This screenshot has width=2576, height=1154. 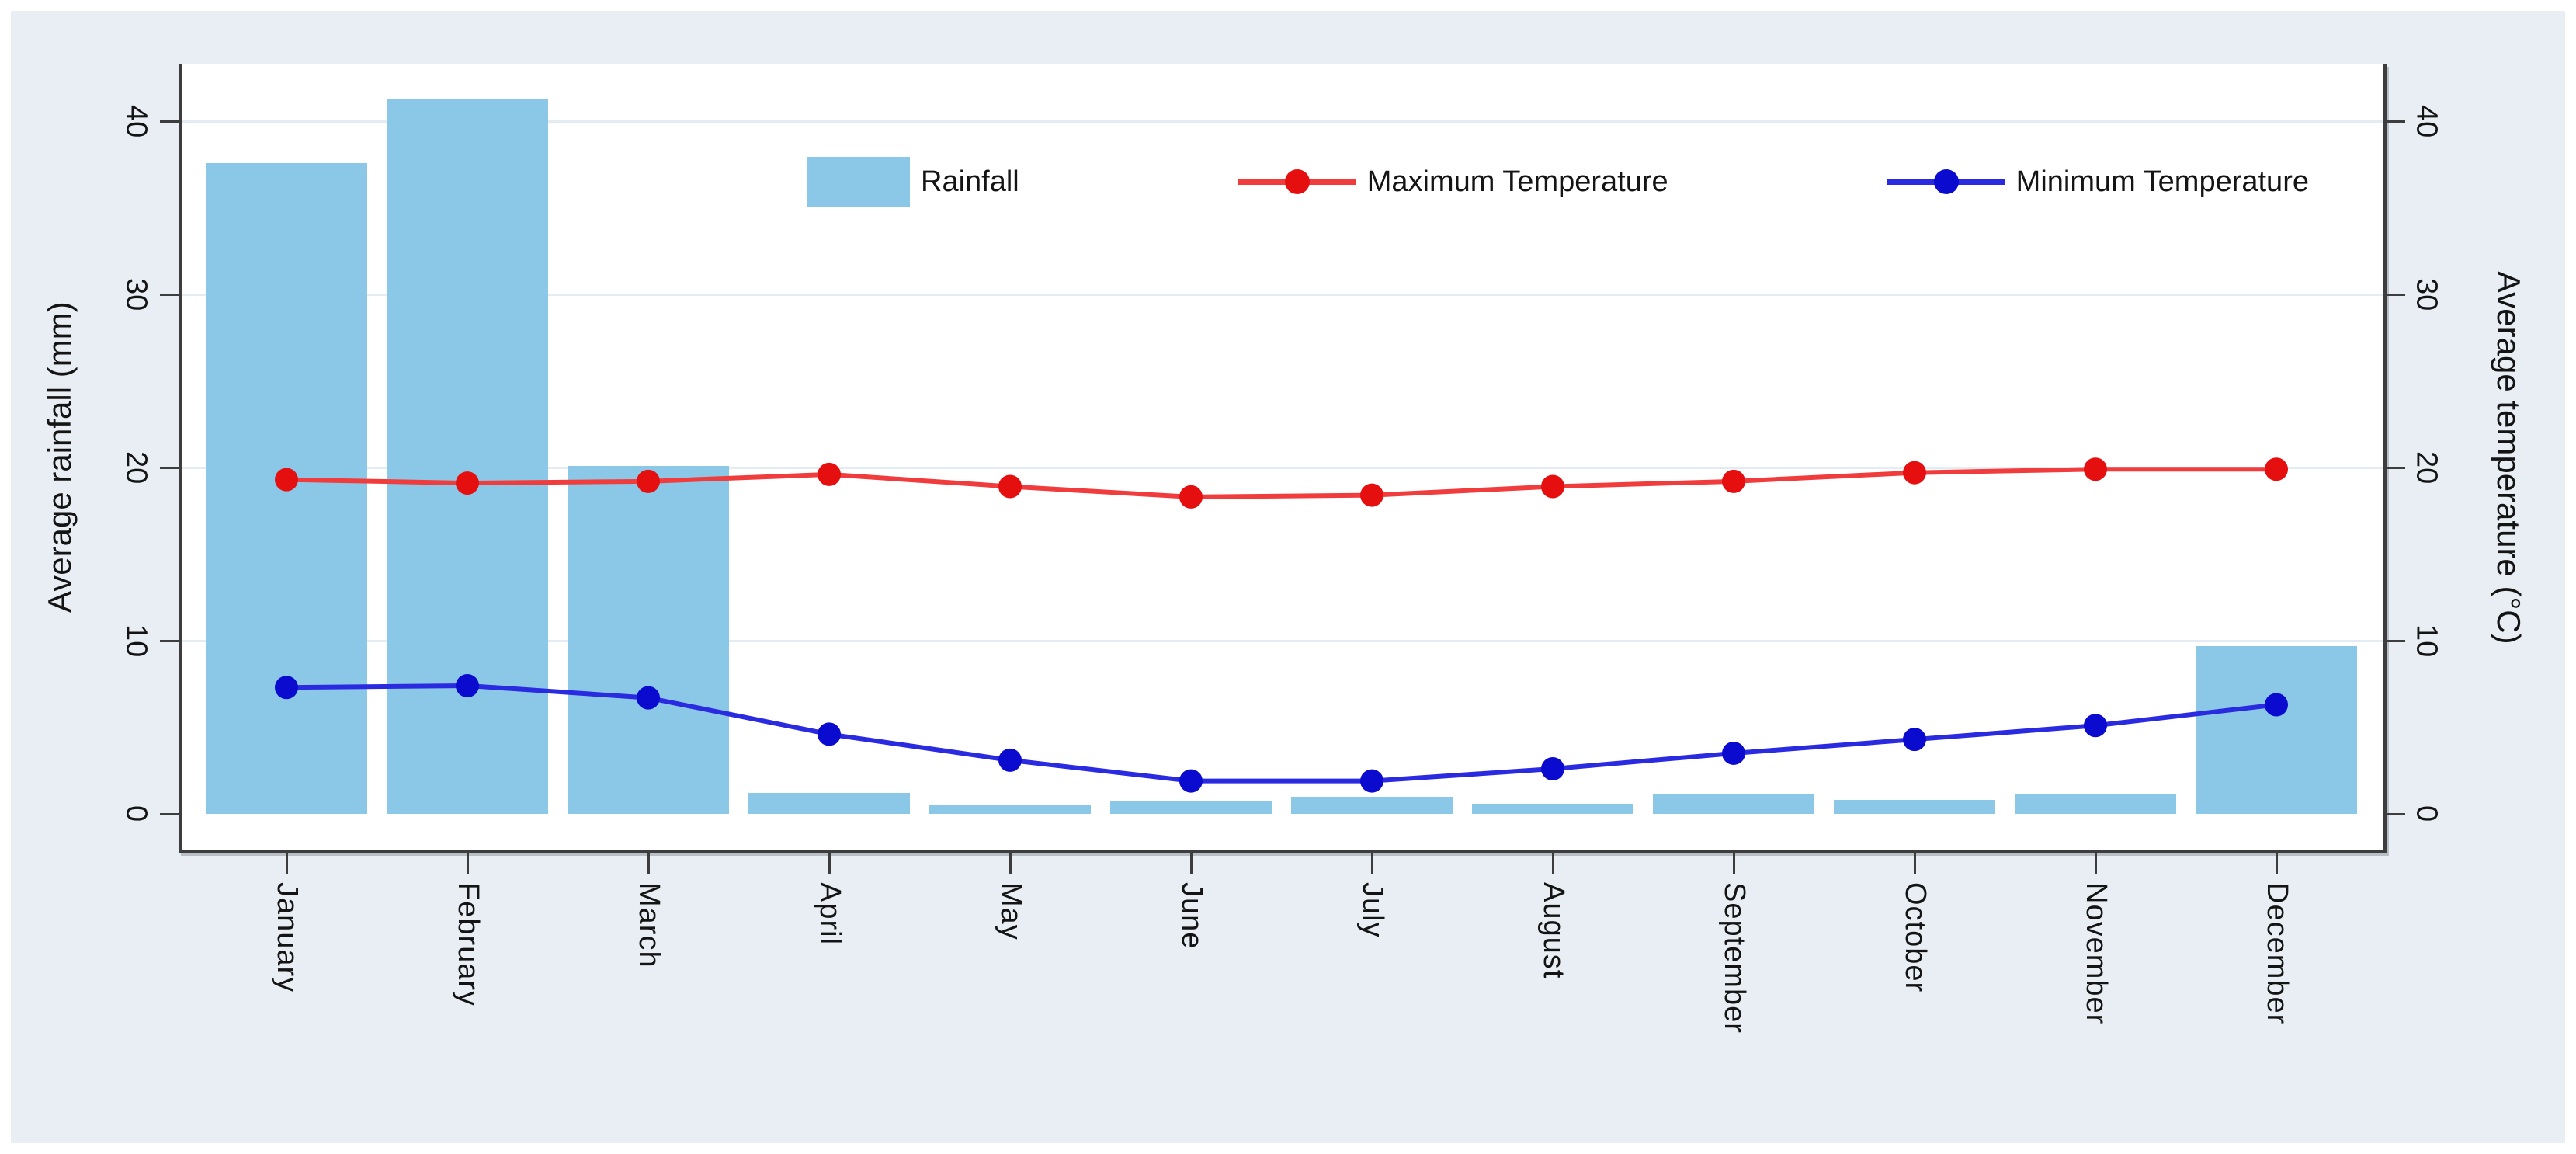 What do you see at coordinates (467, 457) in the screenshot?
I see `bar-february` at bounding box center [467, 457].